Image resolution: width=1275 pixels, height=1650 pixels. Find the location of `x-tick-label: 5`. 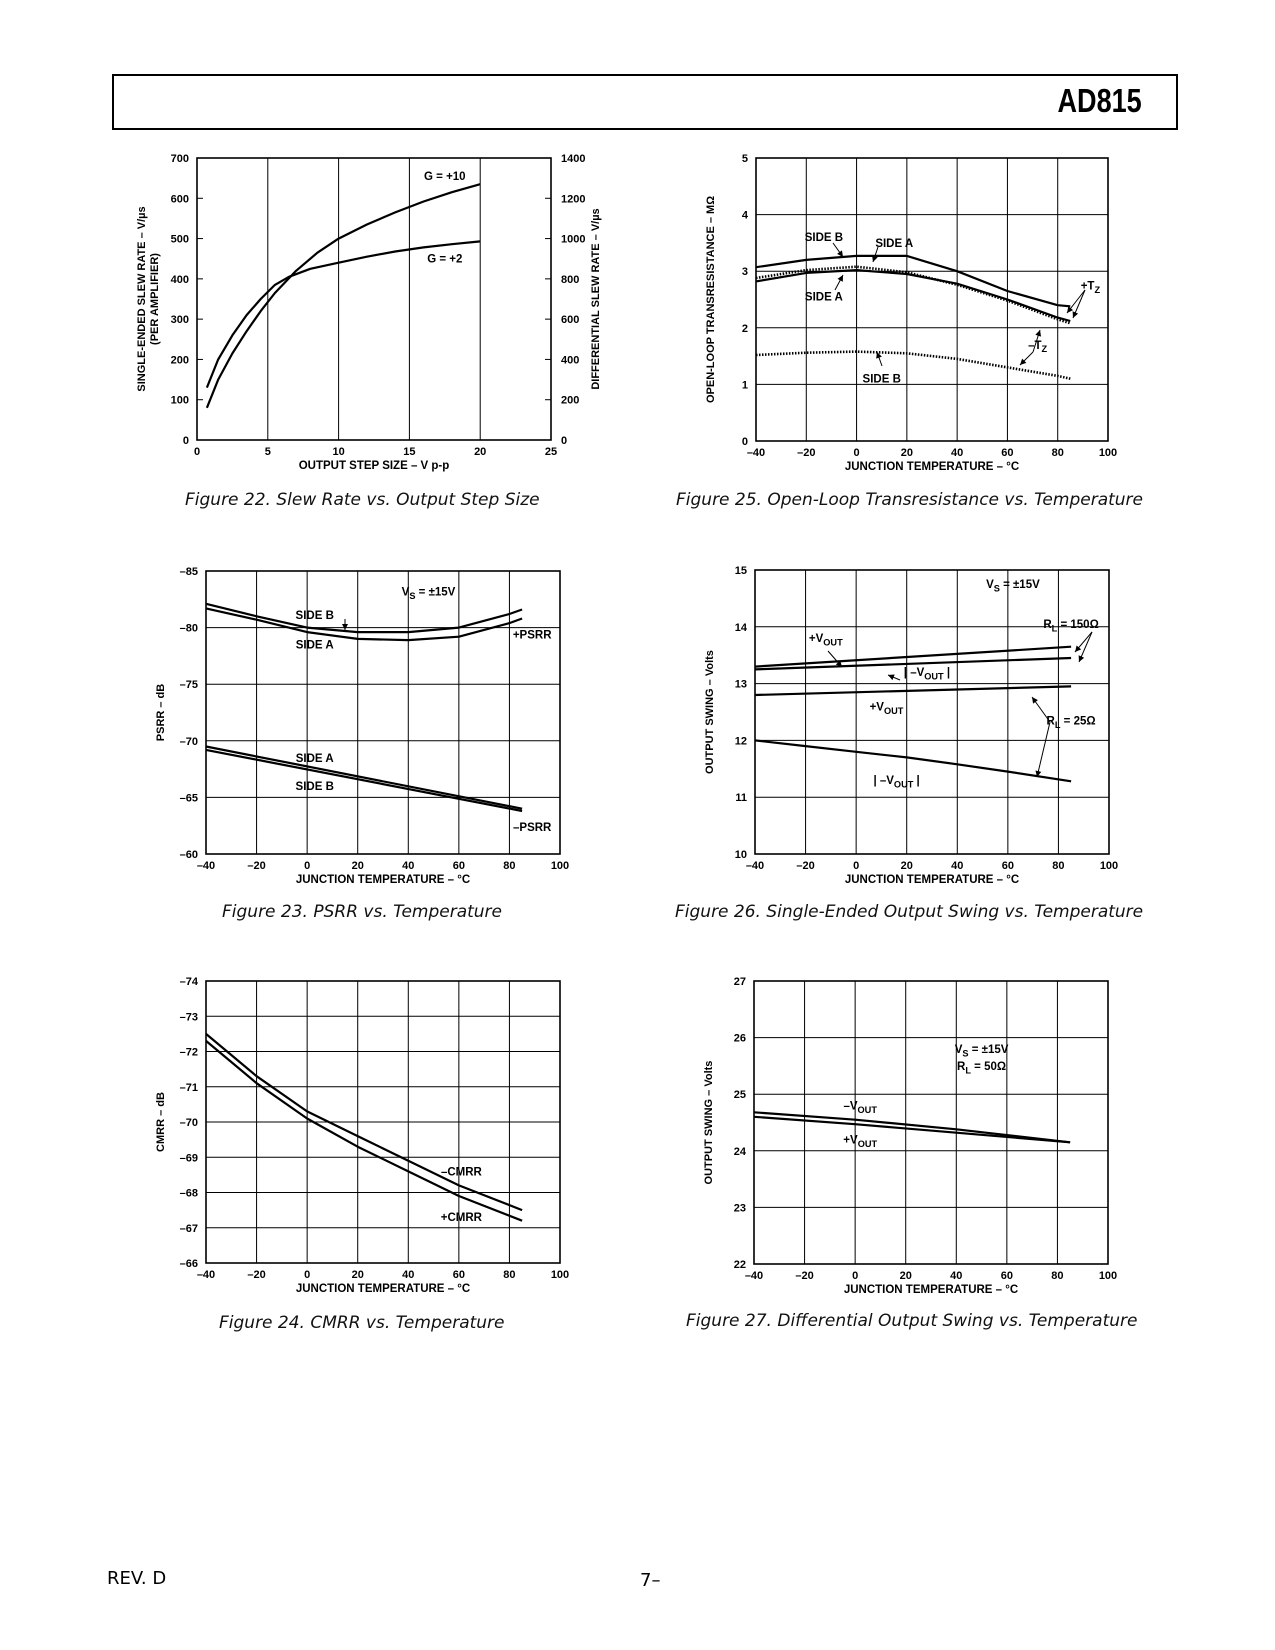

x-tick-label: 5 is located at coordinates (268, 452).